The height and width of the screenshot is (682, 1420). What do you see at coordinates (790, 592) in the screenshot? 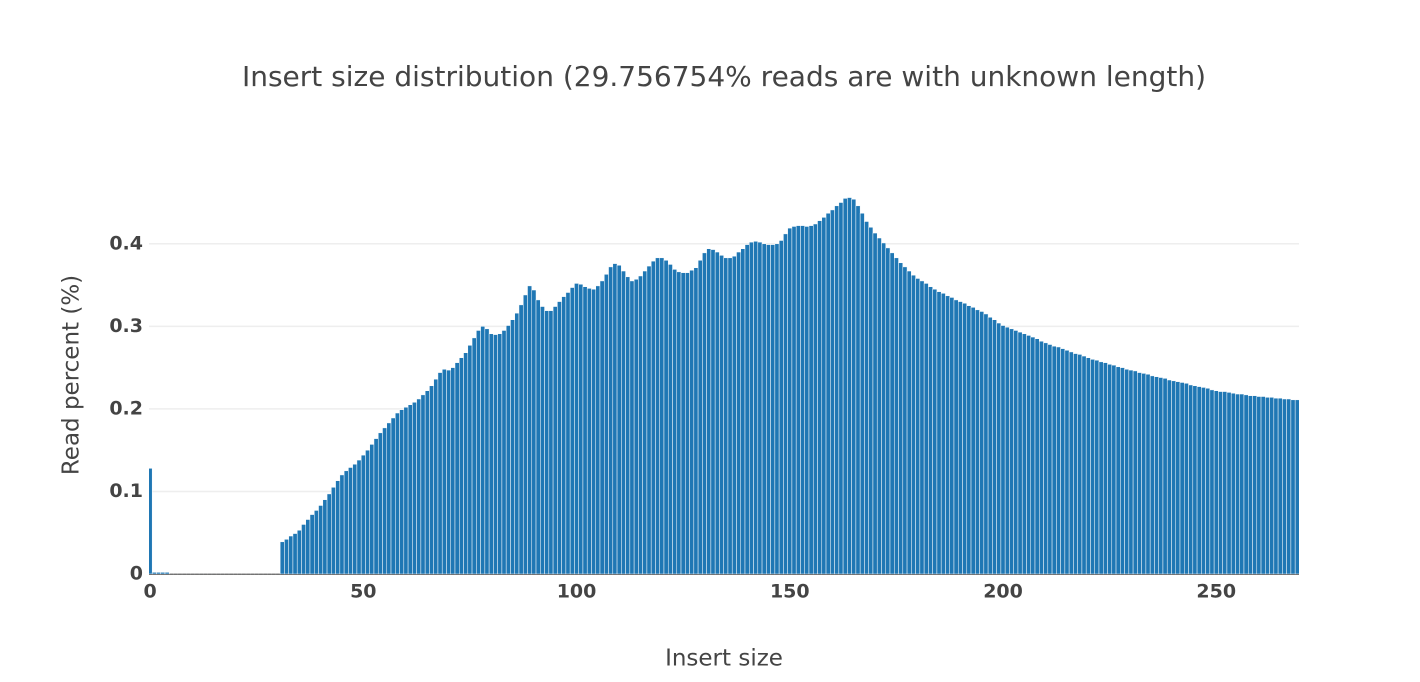
I see `x-tick-label: 150` at bounding box center [790, 592].